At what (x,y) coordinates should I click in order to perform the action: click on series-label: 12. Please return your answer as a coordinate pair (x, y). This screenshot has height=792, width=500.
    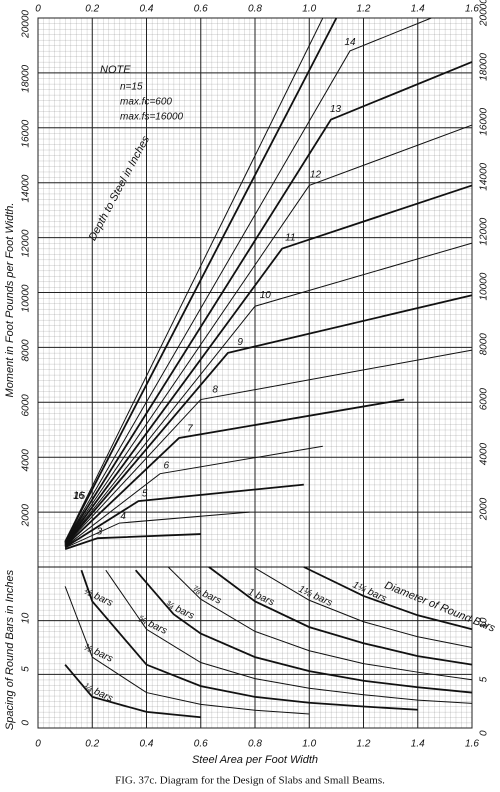
    Looking at the image, I should click on (316, 175).